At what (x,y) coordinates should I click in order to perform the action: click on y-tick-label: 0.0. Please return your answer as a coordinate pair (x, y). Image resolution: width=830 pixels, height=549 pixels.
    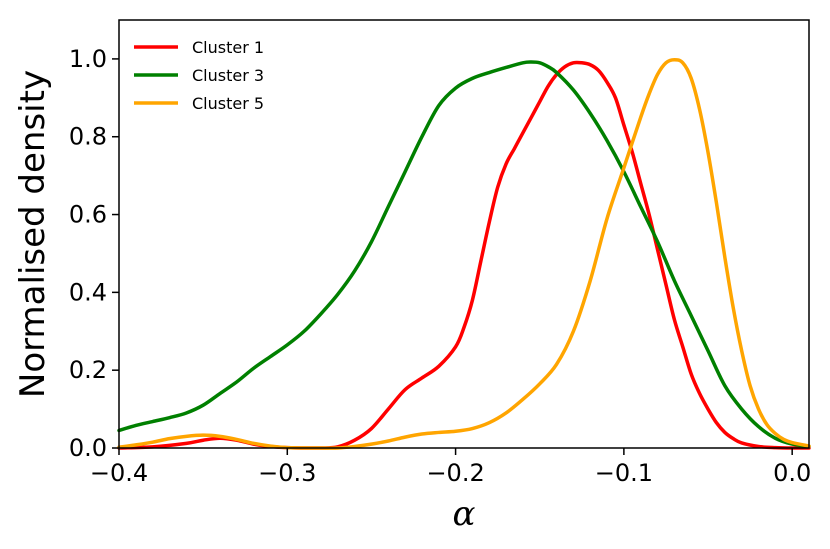
    Looking at the image, I should click on (88, 448).